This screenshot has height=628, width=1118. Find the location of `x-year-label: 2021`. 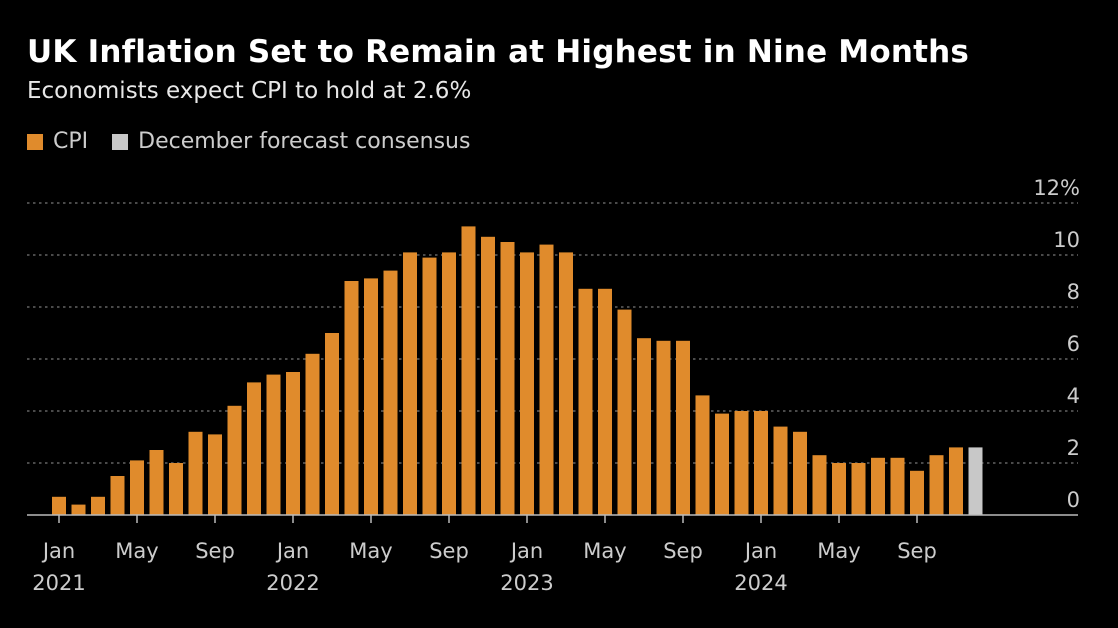

x-year-label: 2021 is located at coordinates (58, 583).